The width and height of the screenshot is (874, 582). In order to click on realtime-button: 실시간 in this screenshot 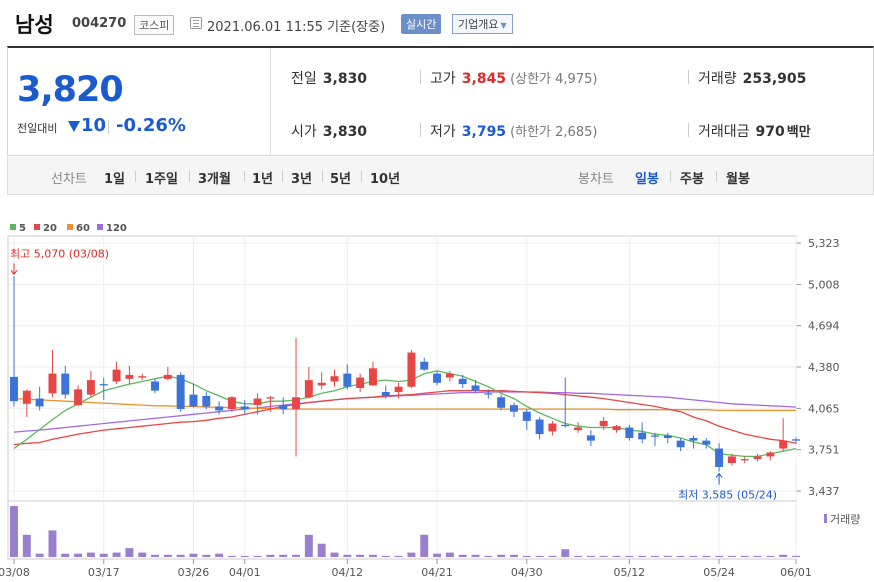, I will do `click(421, 24)`.